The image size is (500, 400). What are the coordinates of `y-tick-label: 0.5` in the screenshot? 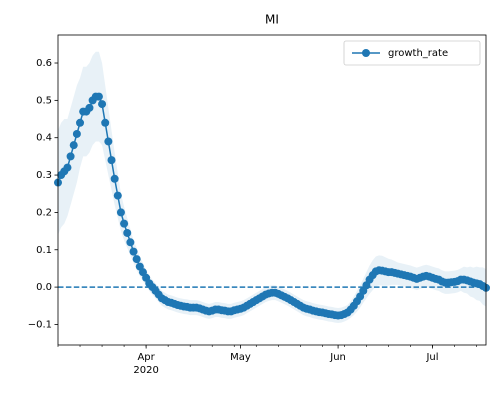 It's located at (44, 100).